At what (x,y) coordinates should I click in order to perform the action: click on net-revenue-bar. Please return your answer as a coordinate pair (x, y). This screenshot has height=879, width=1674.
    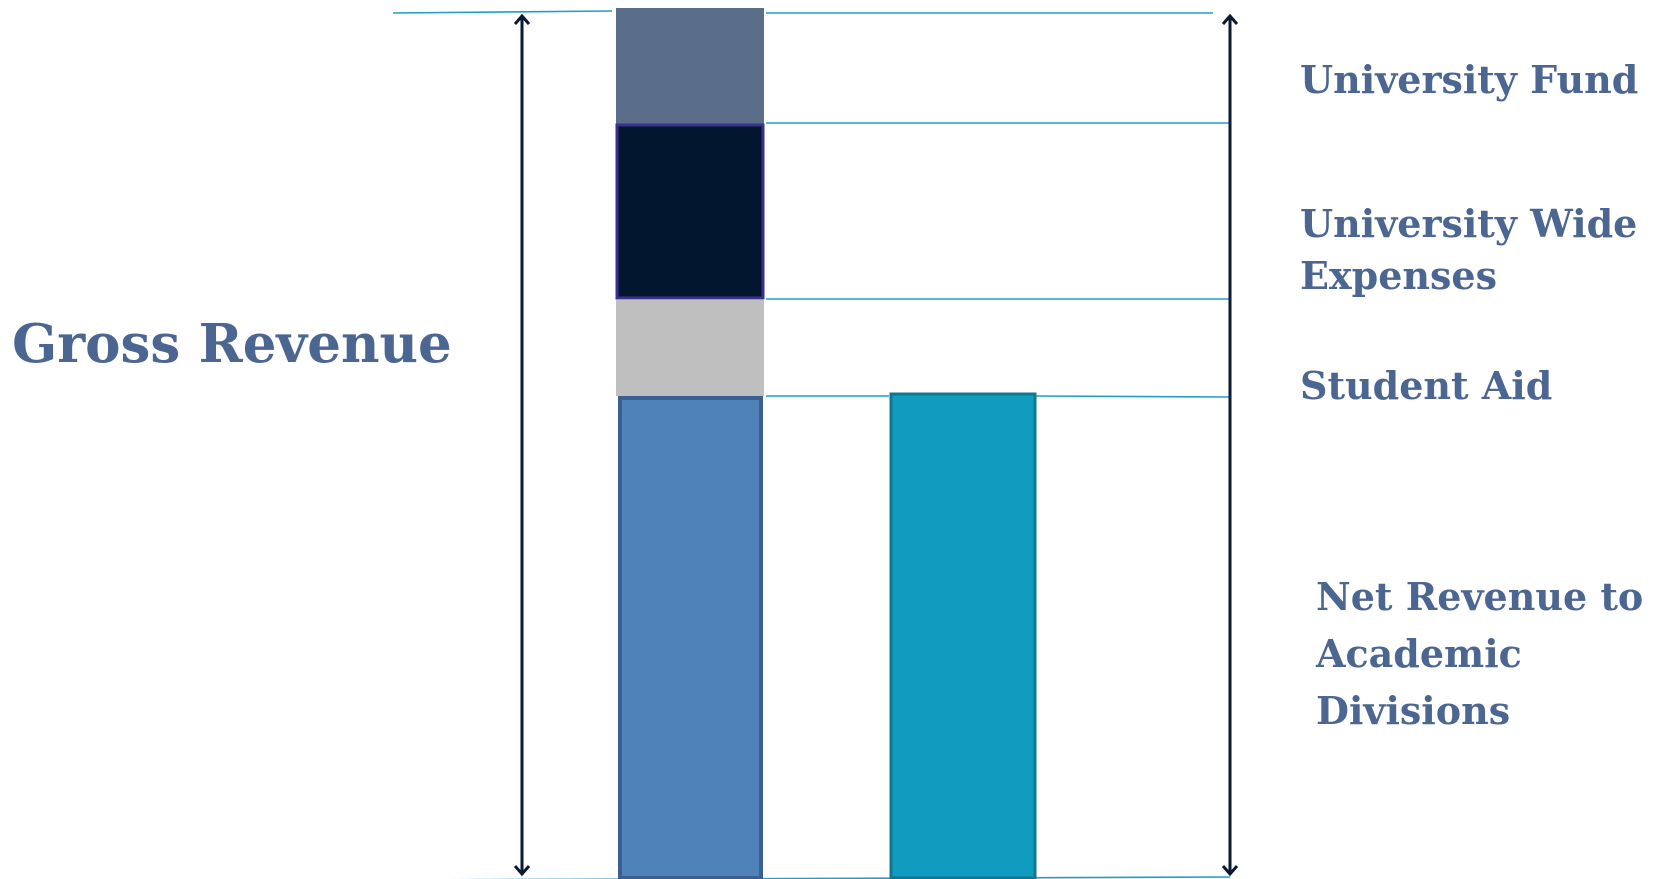
    Looking at the image, I should click on (963, 635).